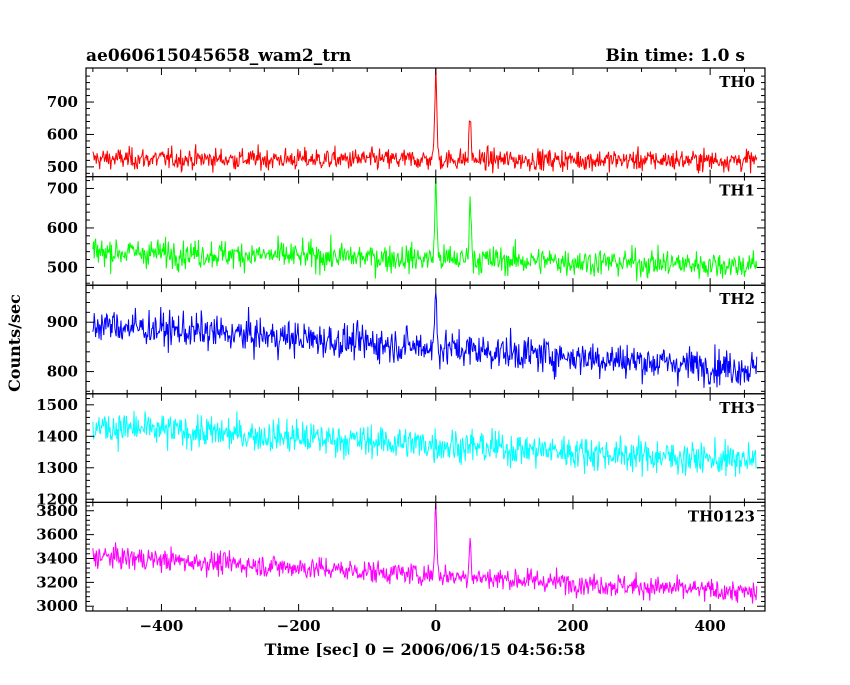 The image size is (850, 685). I want to click on panel-th3: 1200 1300 1400 1500 TH3, so click(401, 450).